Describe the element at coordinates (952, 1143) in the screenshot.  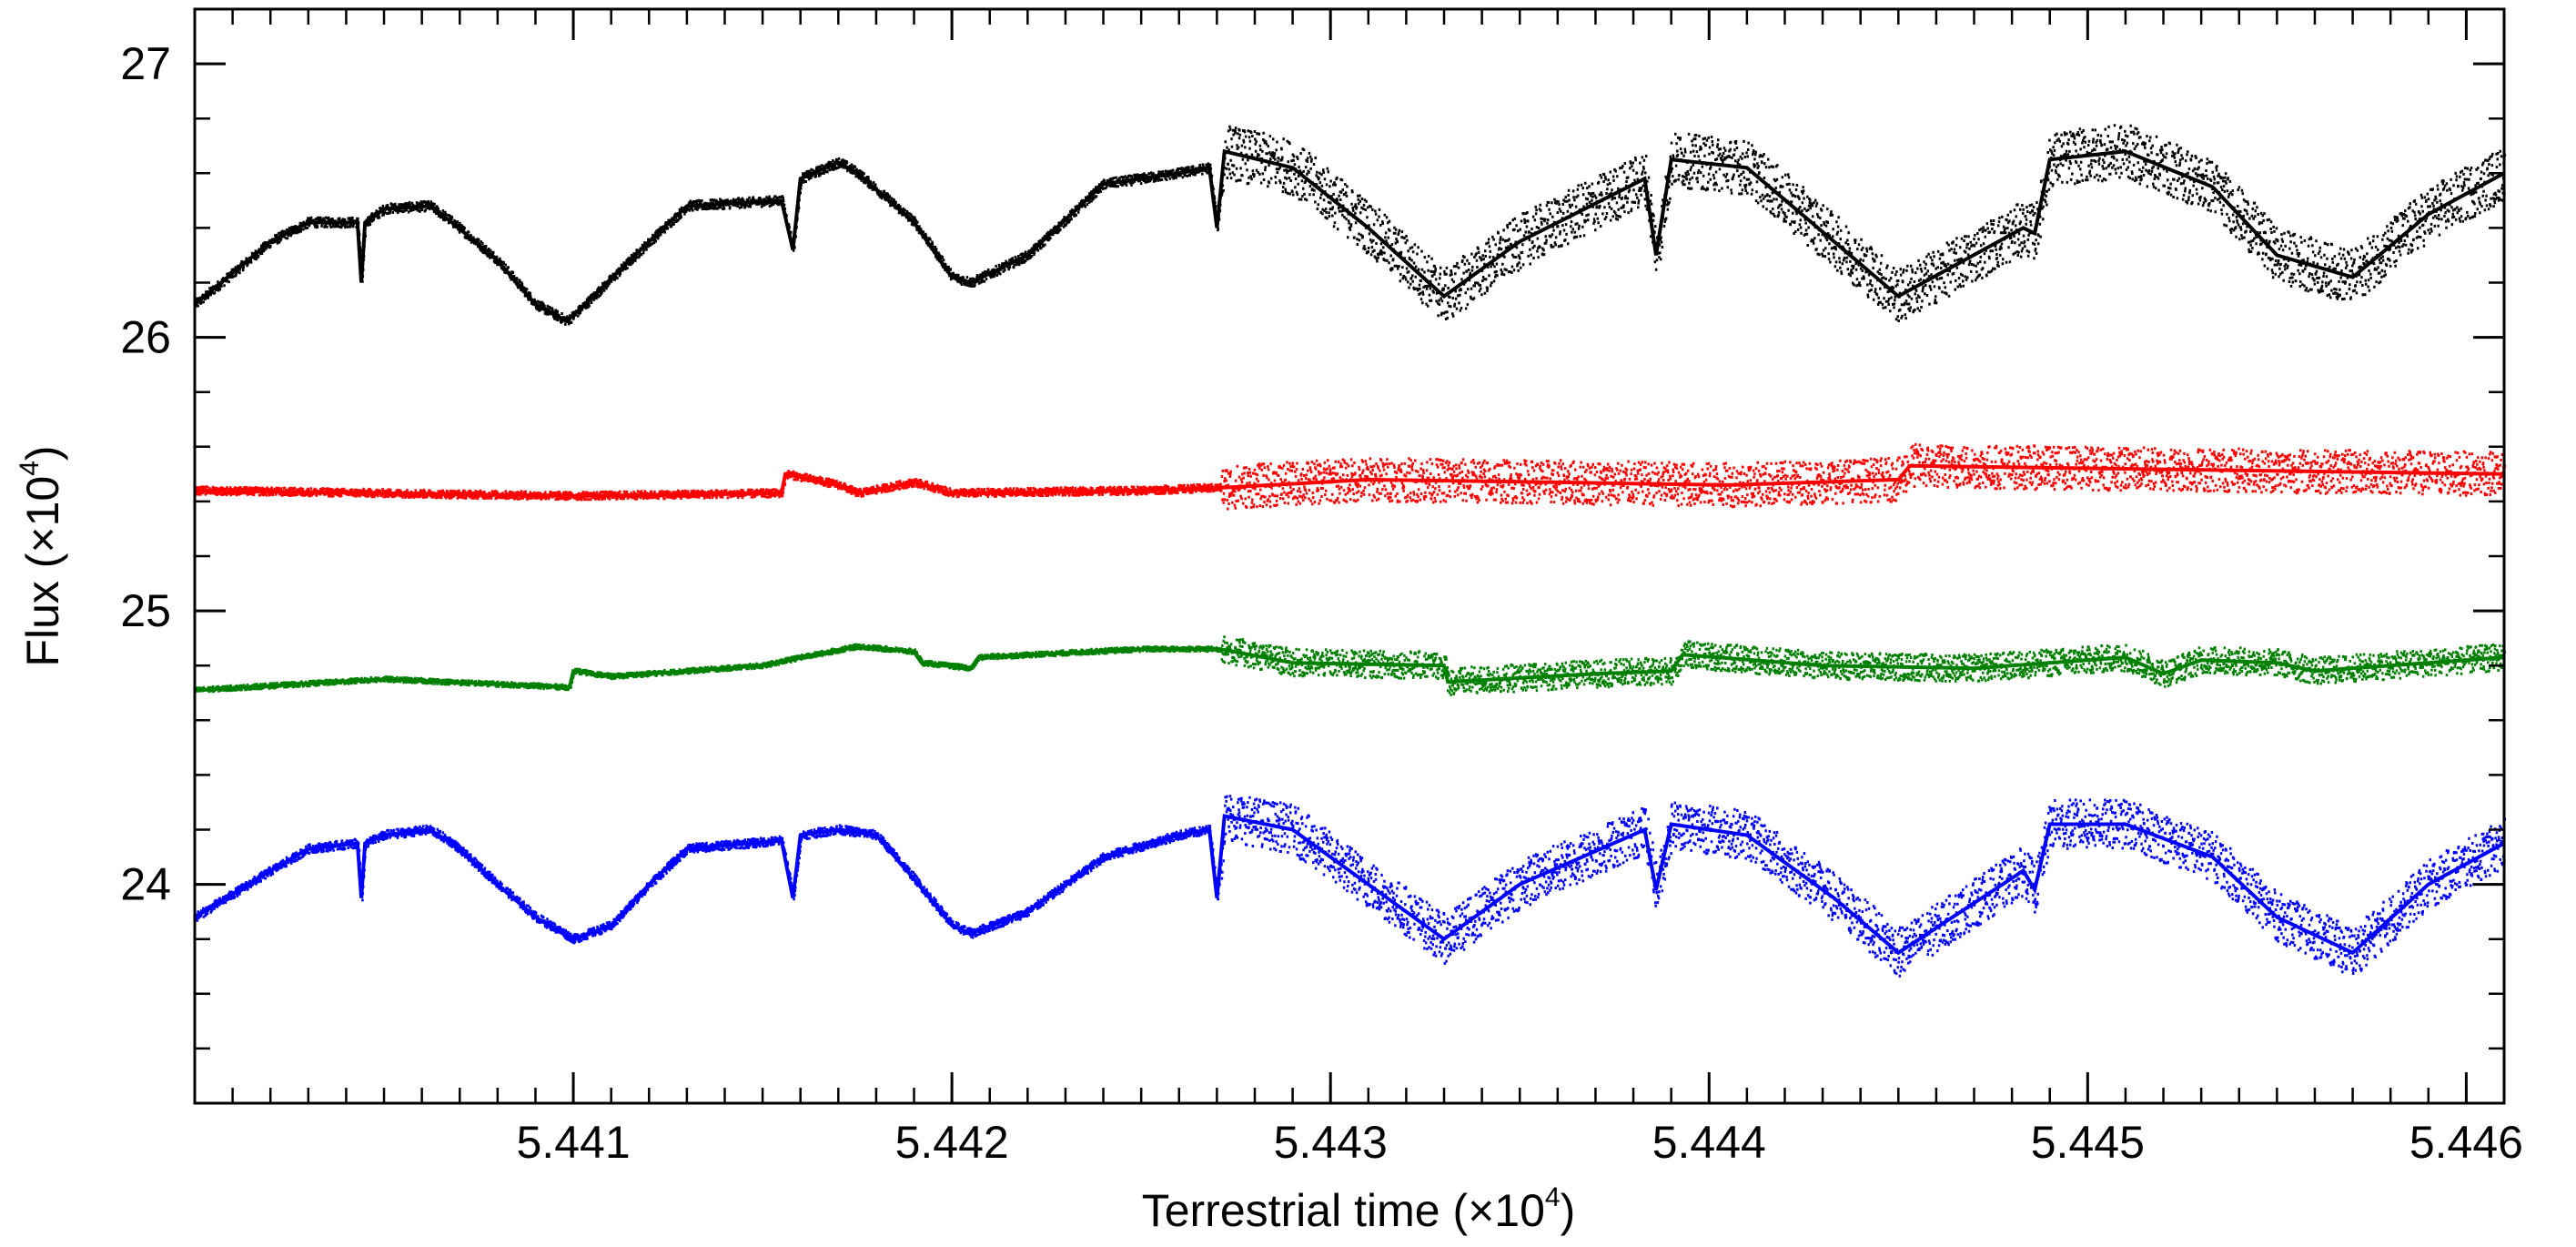
I see `x-tick-label: 5.442` at that location.